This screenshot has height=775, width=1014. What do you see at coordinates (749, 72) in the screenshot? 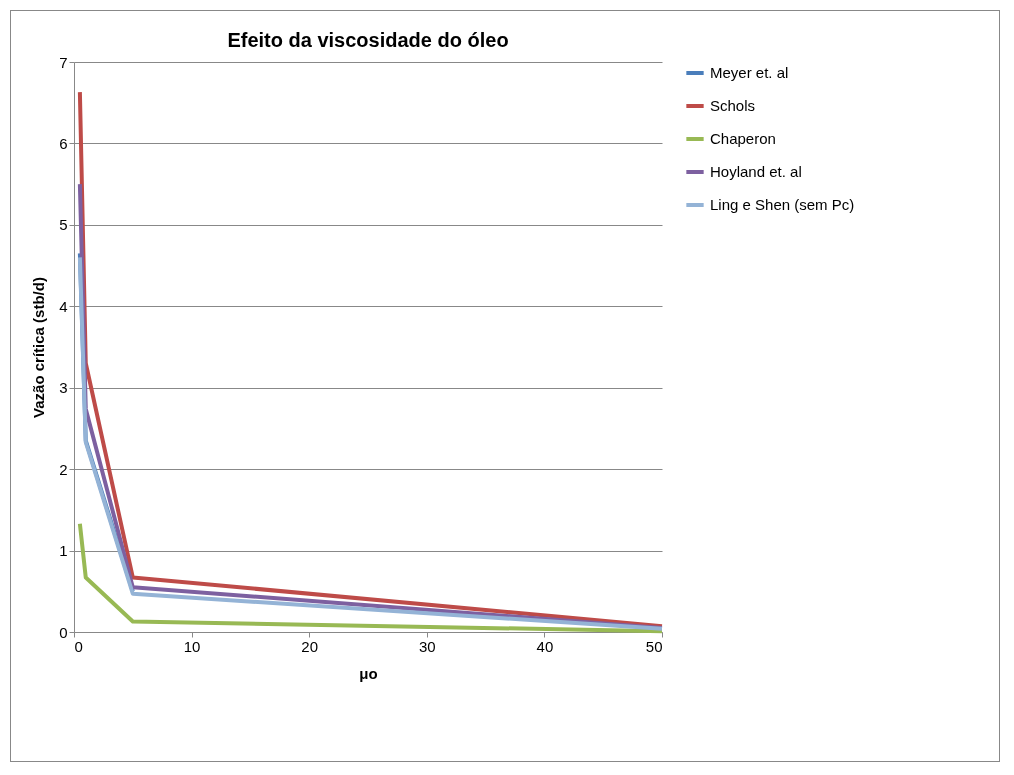
I see `legend-label: Meyer et. al` at bounding box center [749, 72].